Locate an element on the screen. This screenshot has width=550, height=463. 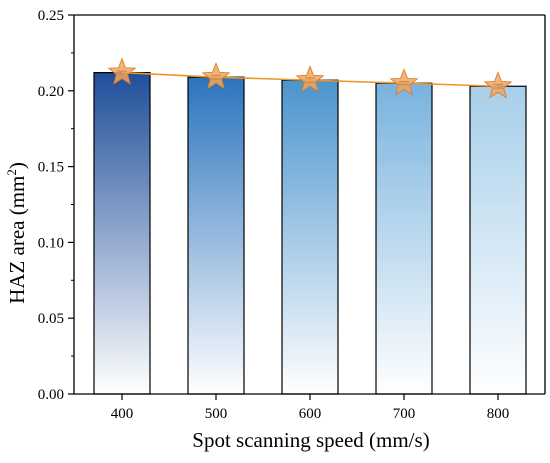
y-tick-label: 0.20 is located at coordinates (51, 92).